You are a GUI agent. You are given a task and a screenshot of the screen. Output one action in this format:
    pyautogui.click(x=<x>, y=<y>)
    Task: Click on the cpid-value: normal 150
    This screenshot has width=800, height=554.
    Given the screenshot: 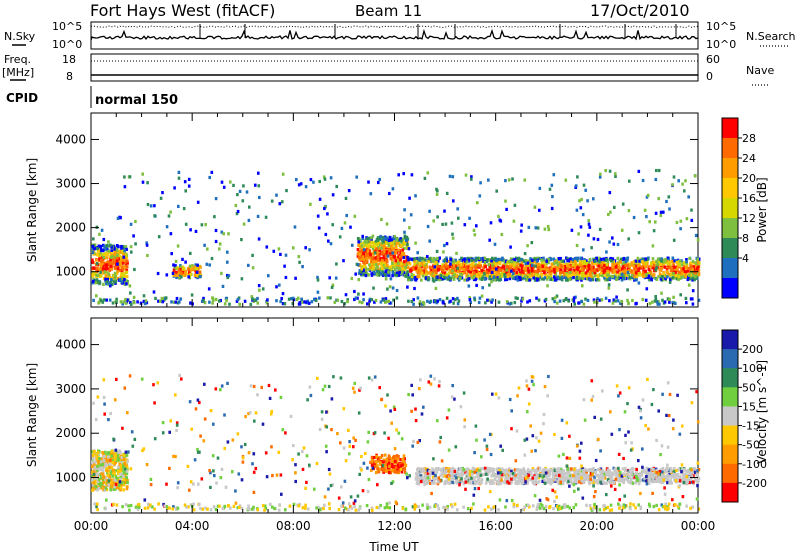 What is the action you would take?
    pyautogui.click(x=136, y=100)
    